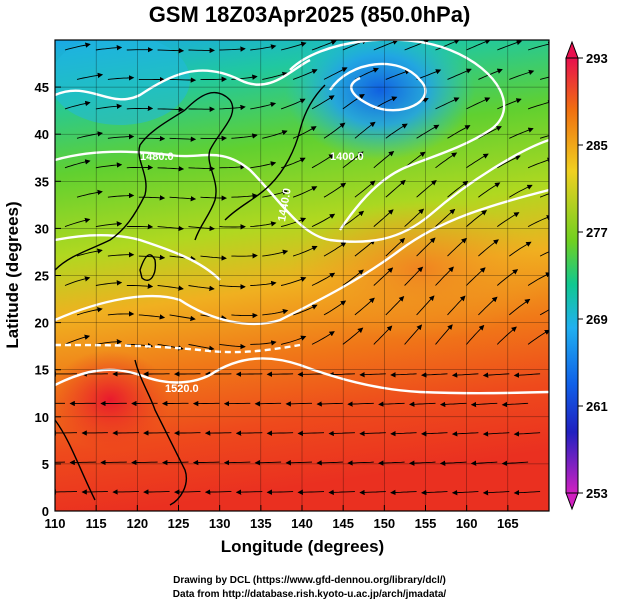 This screenshot has width=619, height=605. Describe the element at coordinates (42, 323) in the screenshot. I see `y-tick-label: 20` at that location.